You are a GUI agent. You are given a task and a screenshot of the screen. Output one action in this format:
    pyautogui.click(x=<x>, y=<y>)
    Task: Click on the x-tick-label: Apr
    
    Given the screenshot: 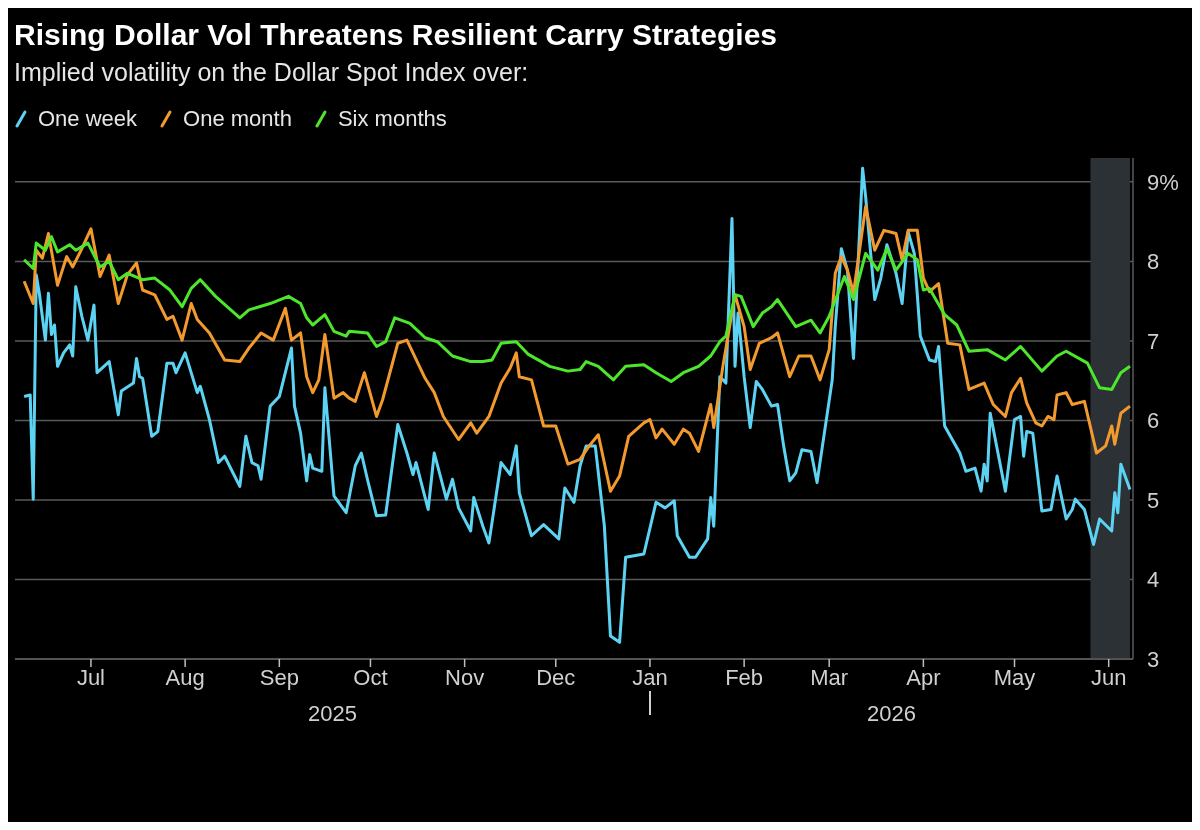 What is the action you would take?
    pyautogui.click(x=923, y=677)
    